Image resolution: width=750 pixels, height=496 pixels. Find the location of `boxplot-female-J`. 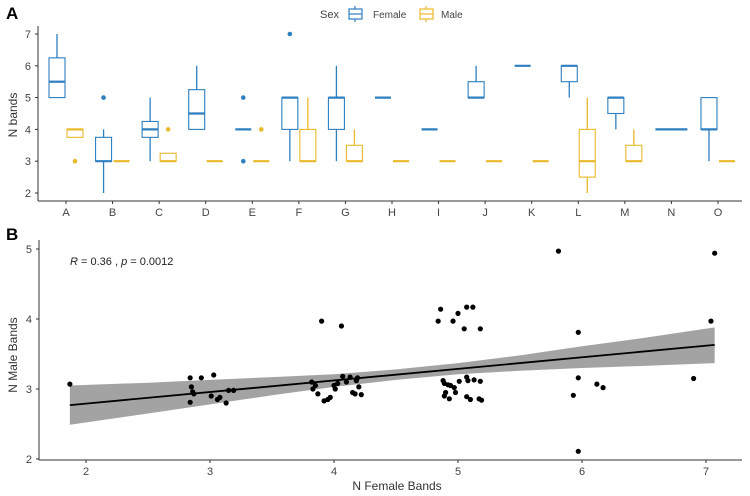

boxplot-female-J is located at coordinates (476, 82).